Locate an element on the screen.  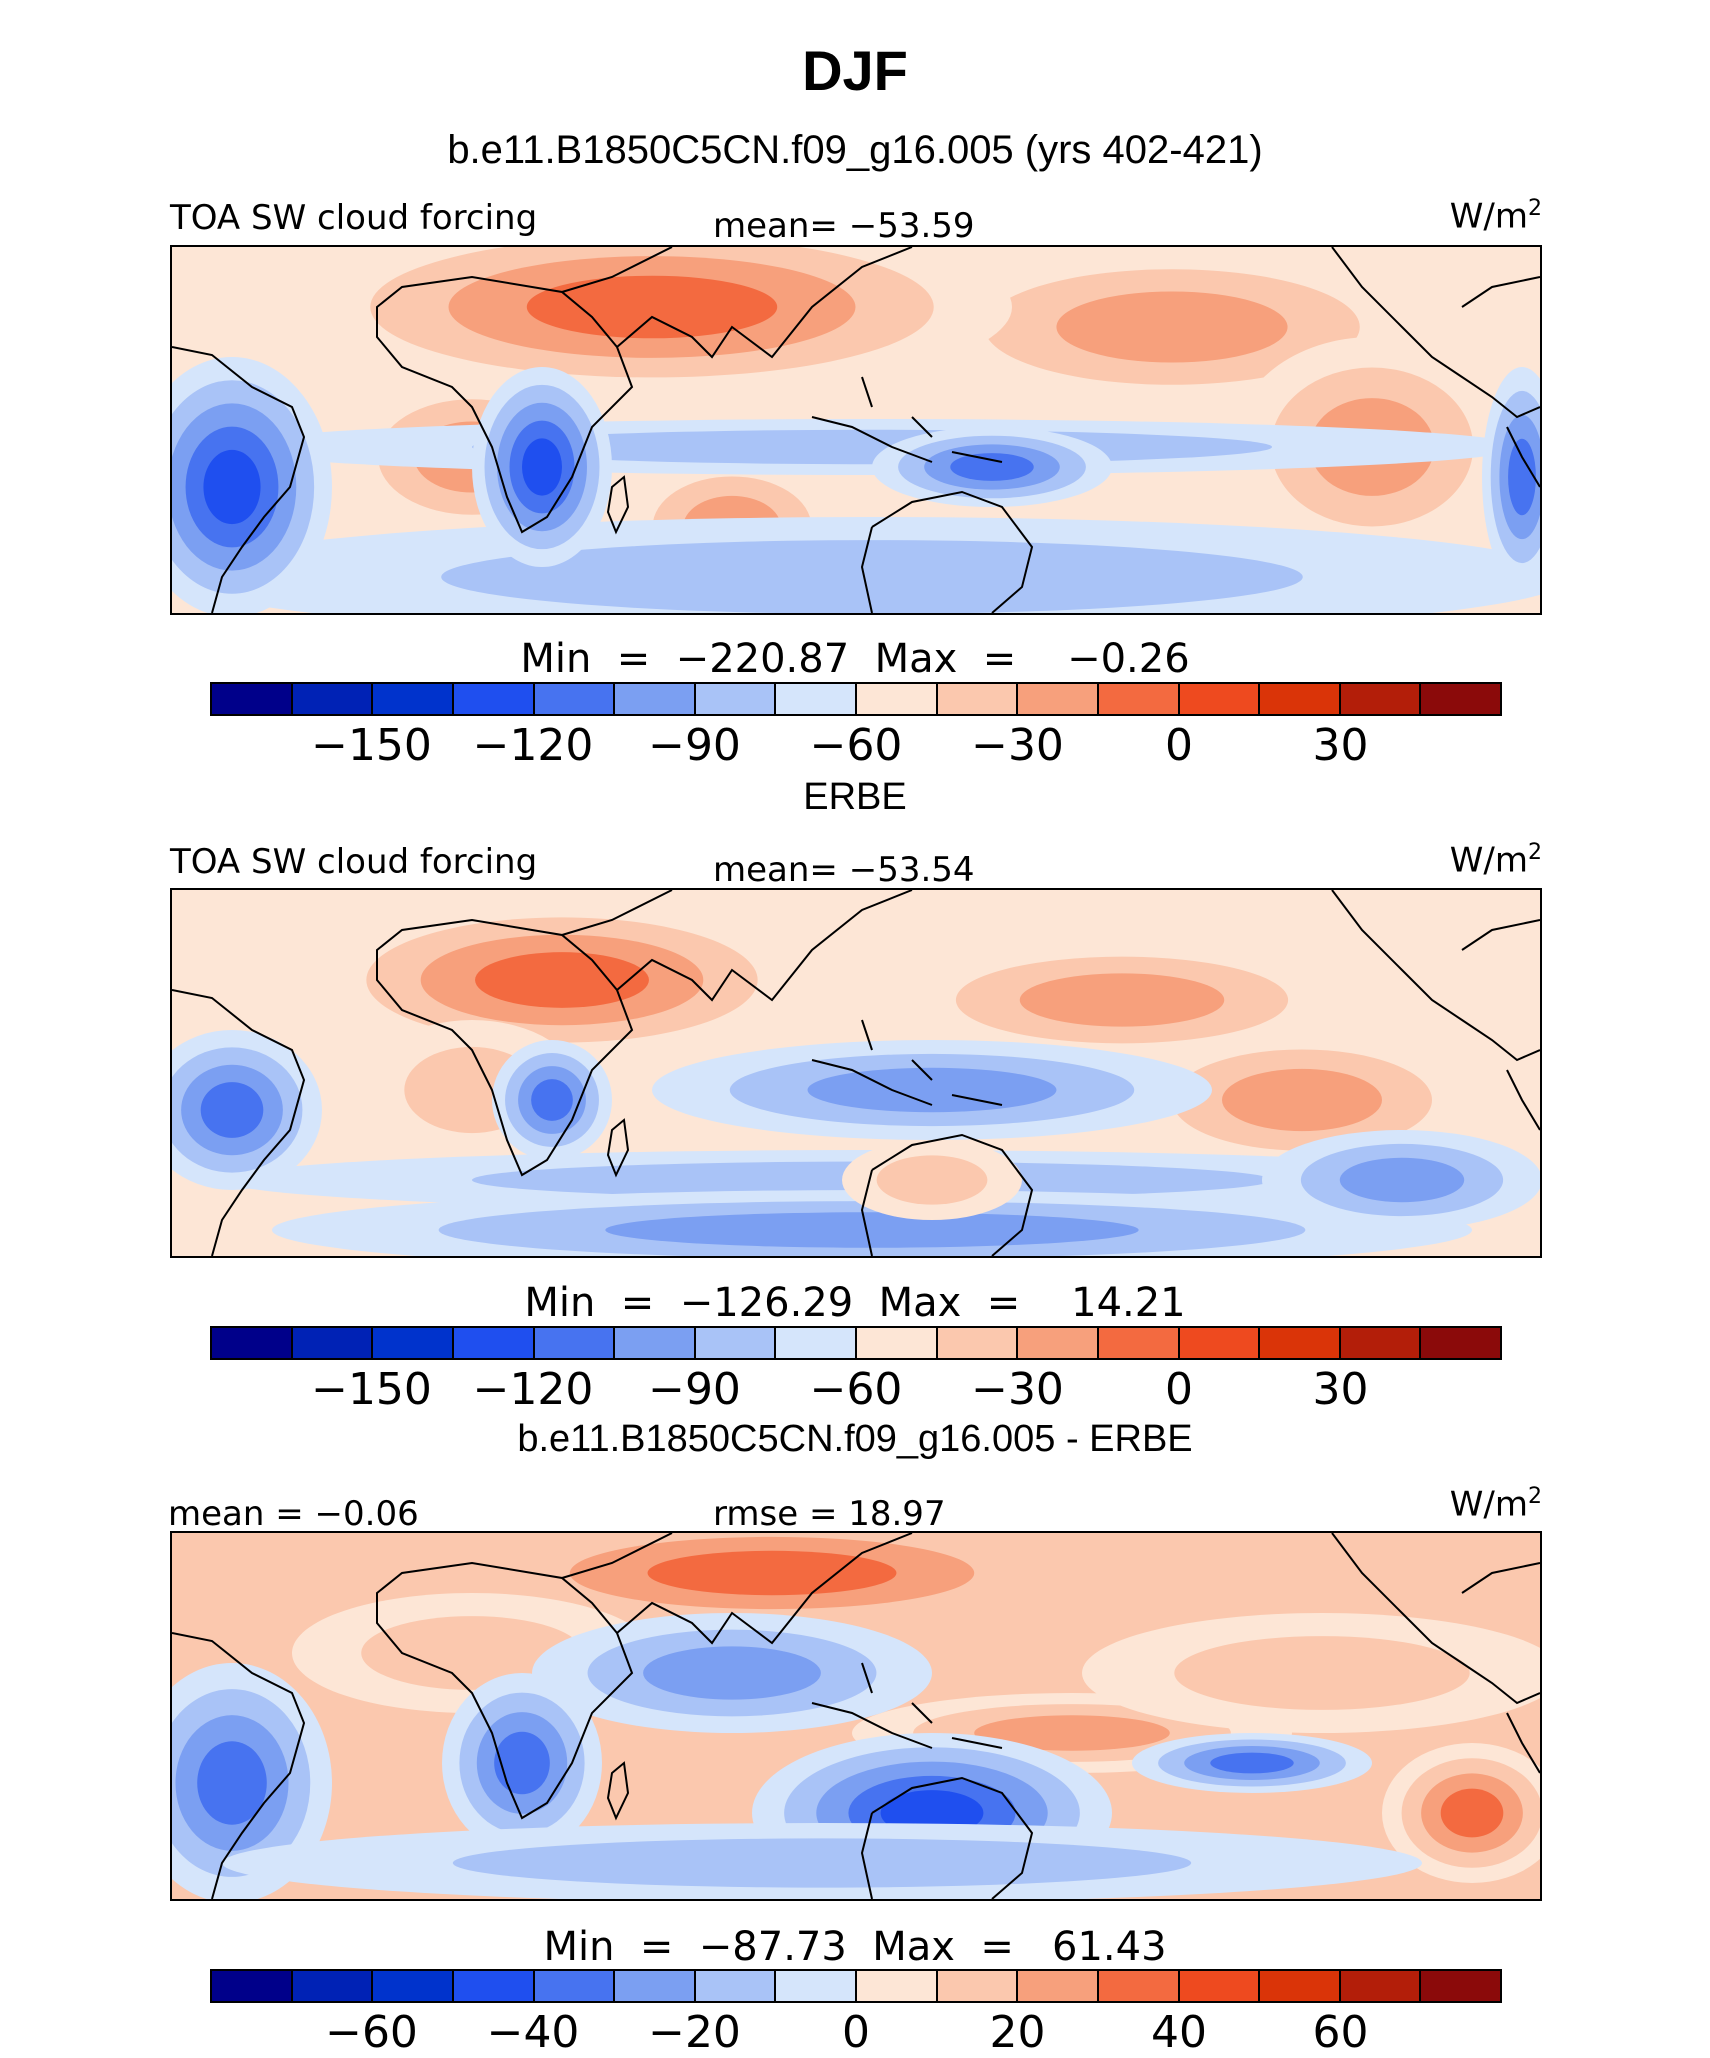
figure-title: DJF is located at coordinates (855, 70).